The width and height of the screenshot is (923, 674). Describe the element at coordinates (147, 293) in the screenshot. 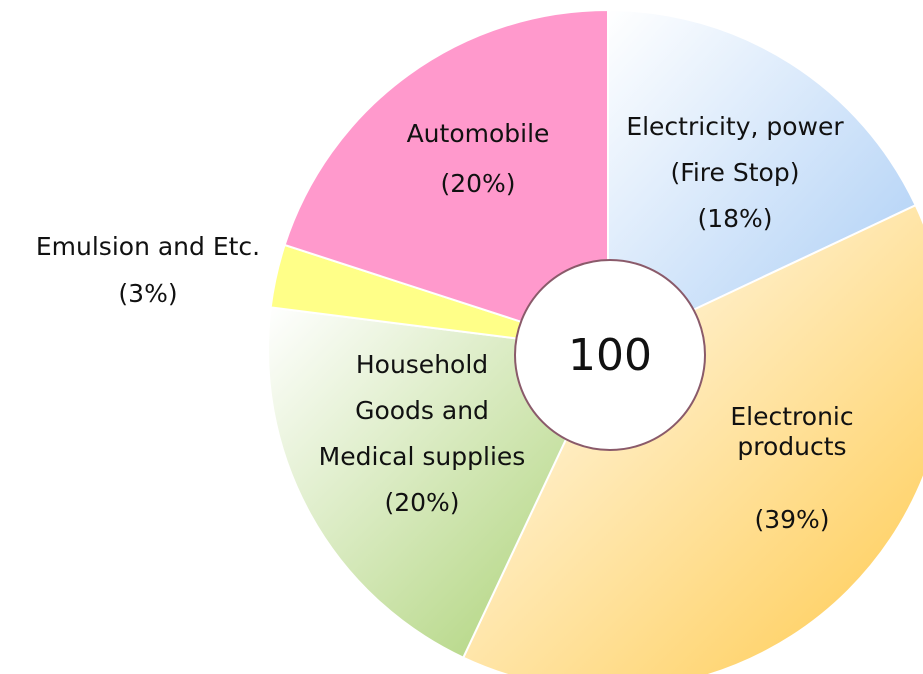

I see `value-label: (3%)` at that location.